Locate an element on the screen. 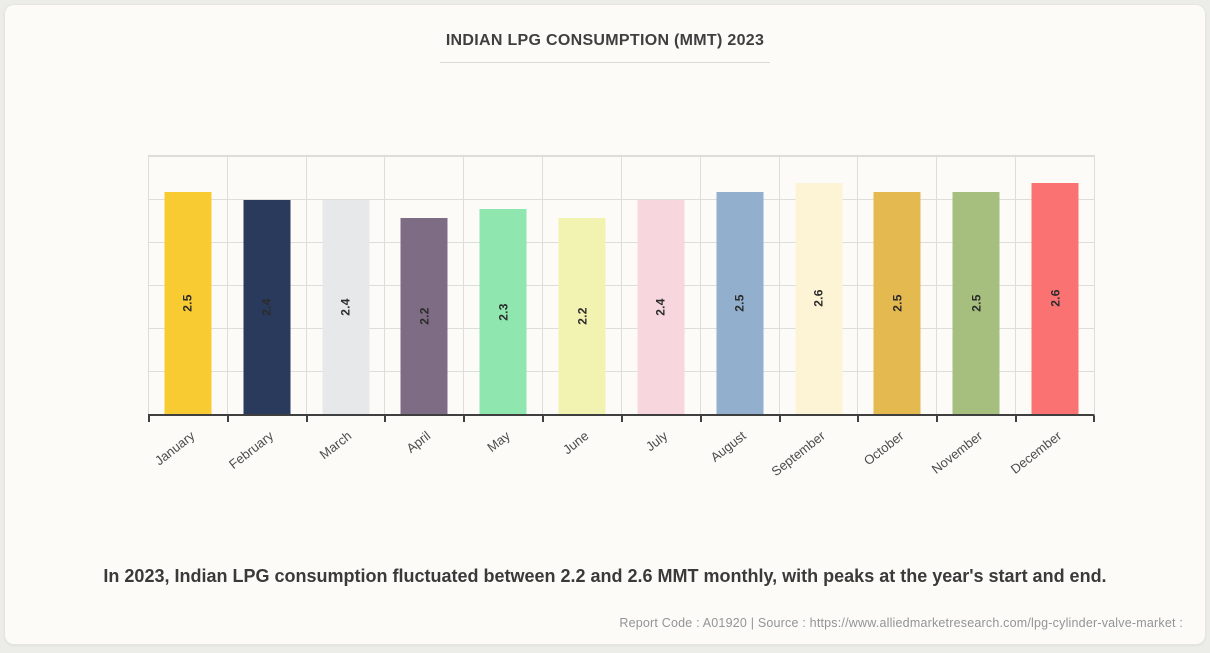 This screenshot has height=653, width=1210. category-slot-october: 2.5 October is located at coordinates (896, 312).